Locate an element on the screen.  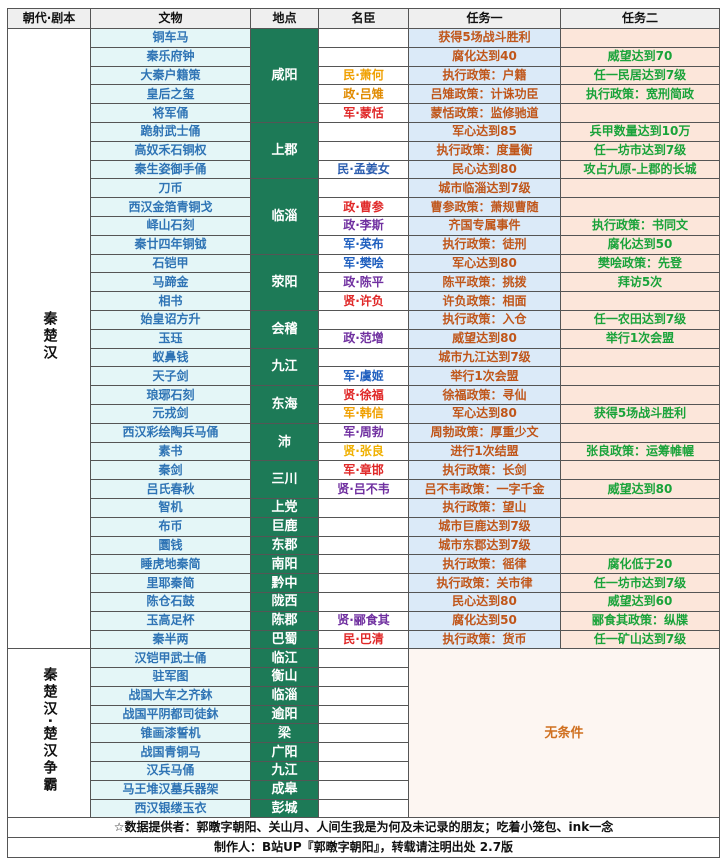
task-two: 任一矿山达到7级 is located at coordinates (640, 639).